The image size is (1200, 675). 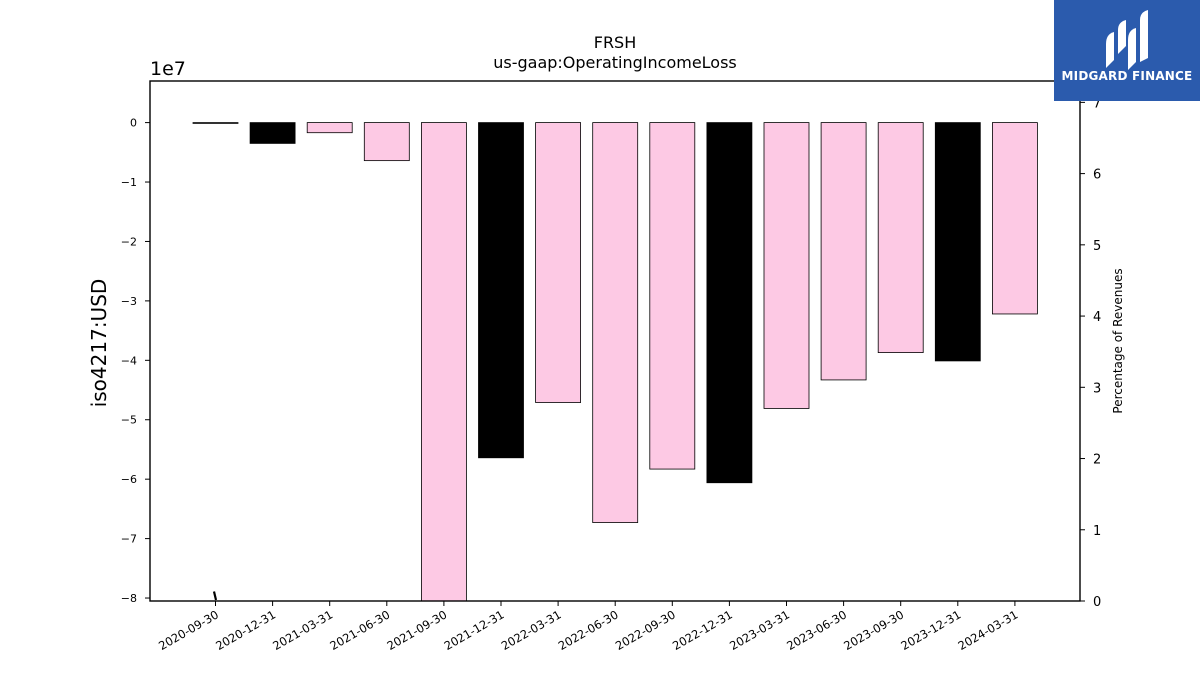 What do you see at coordinates (1097, 175) in the screenshot?
I see `y2-tick-label: 6` at bounding box center [1097, 175].